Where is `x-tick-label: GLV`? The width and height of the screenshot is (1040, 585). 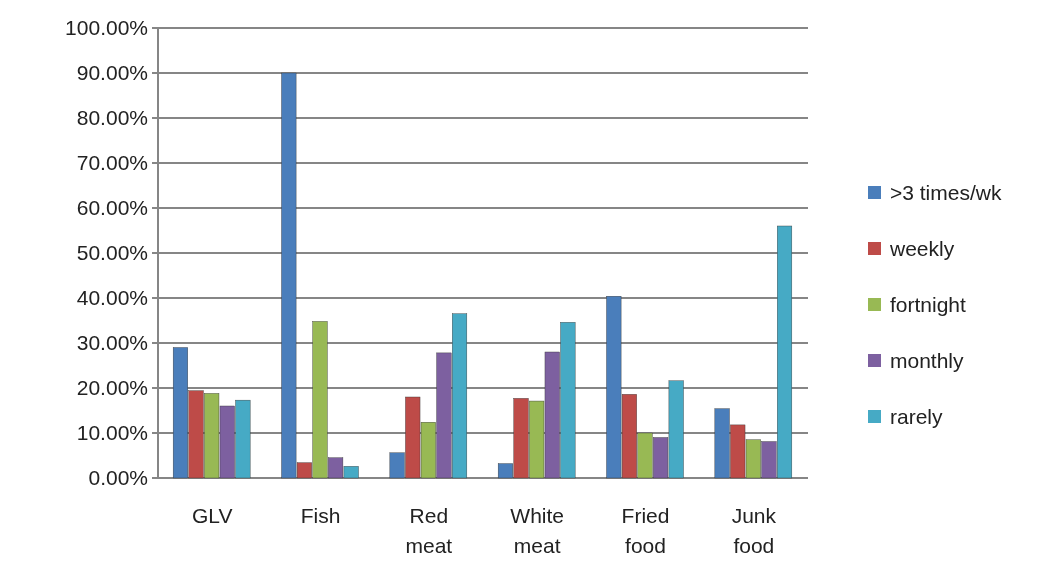 x-tick-label: GLV is located at coordinates (212, 515).